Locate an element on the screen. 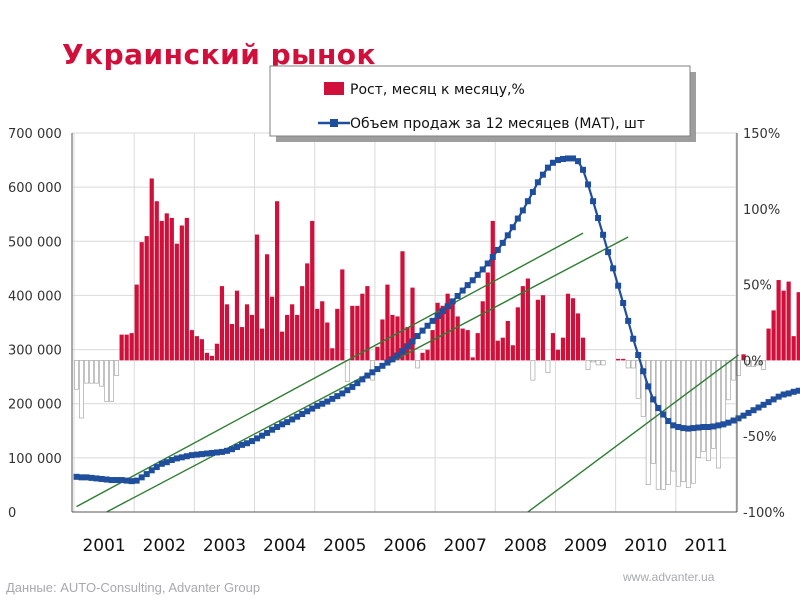  y-left-tick-label: 200 000 is located at coordinates (35, 405).